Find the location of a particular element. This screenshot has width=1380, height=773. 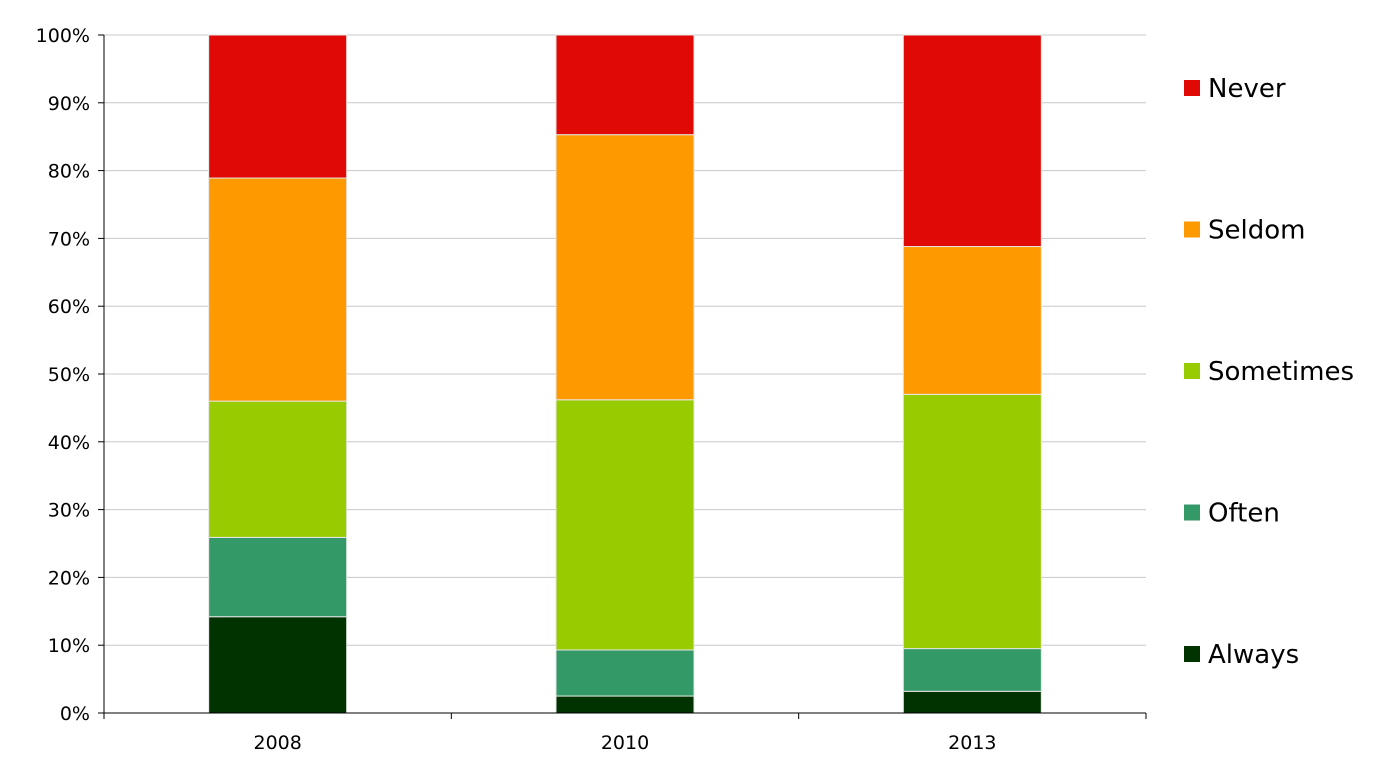

bar-often-2008 is located at coordinates (278, 577).